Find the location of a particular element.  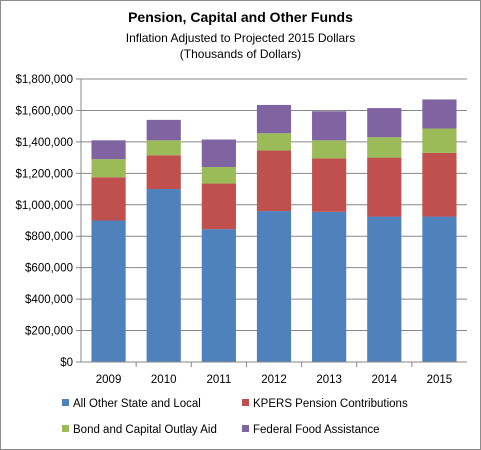

legend-item: Bond and Capital Outlay Aid is located at coordinates (139, 430).